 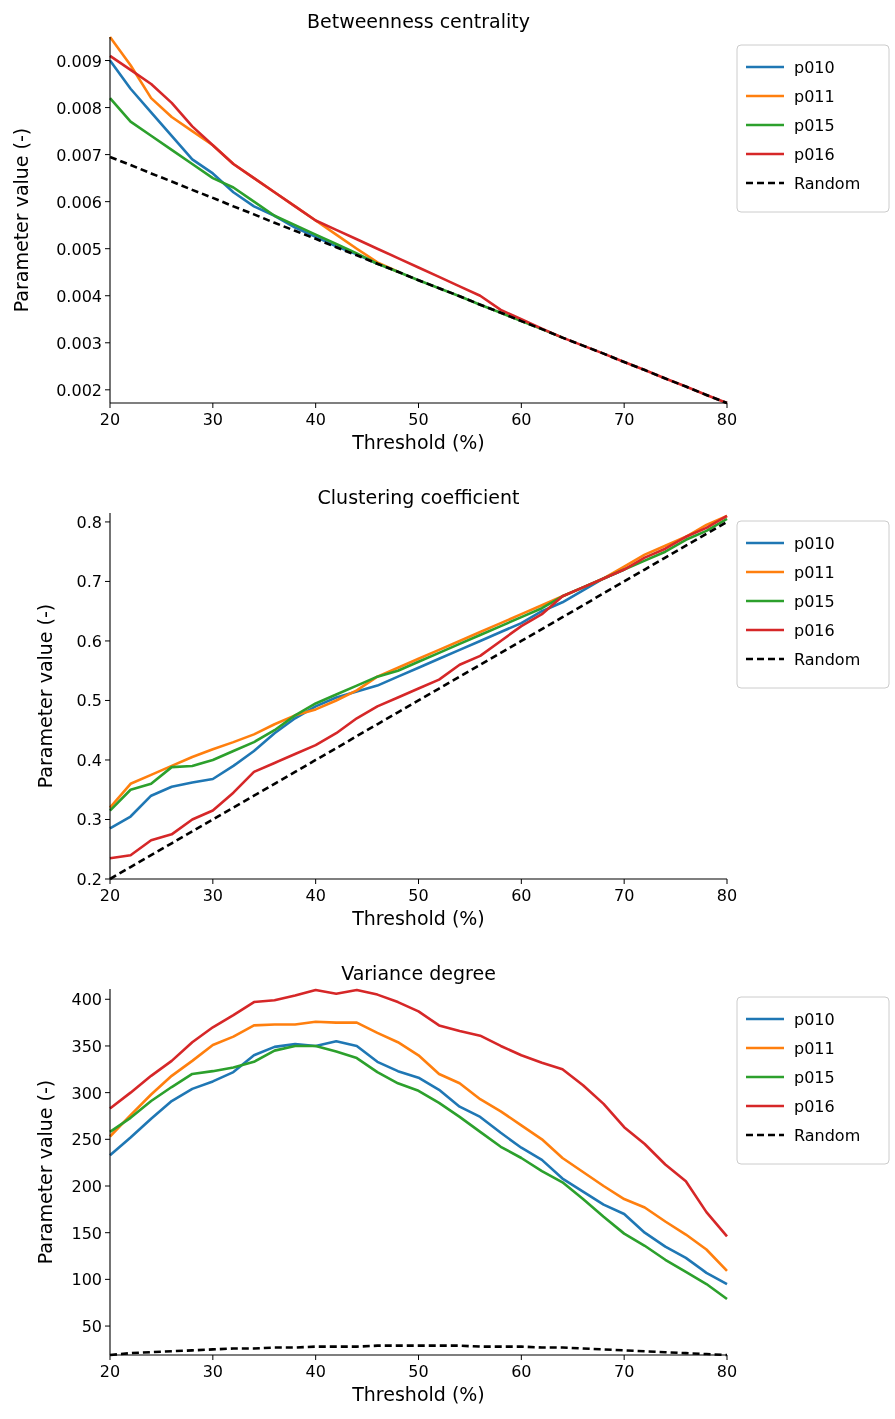 What do you see at coordinates (89, 582) in the screenshot?
I see `y-tick-label: 0.7` at bounding box center [89, 582].